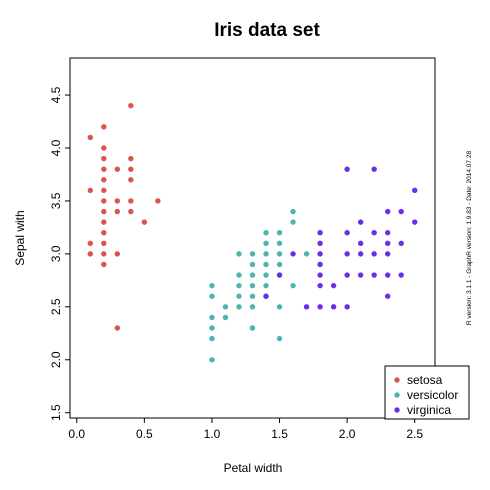 The width and height of the screenshot is (490, 490). I want to click on x-tick-label: 0.5, so click(144, 434).